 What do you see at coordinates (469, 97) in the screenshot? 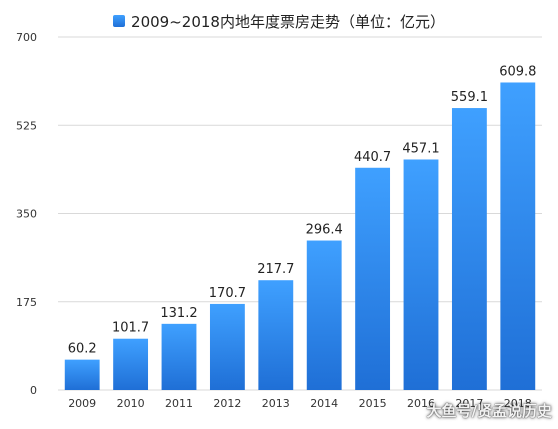
I see `data-label: 559.1` at bounding box center [469, 97].